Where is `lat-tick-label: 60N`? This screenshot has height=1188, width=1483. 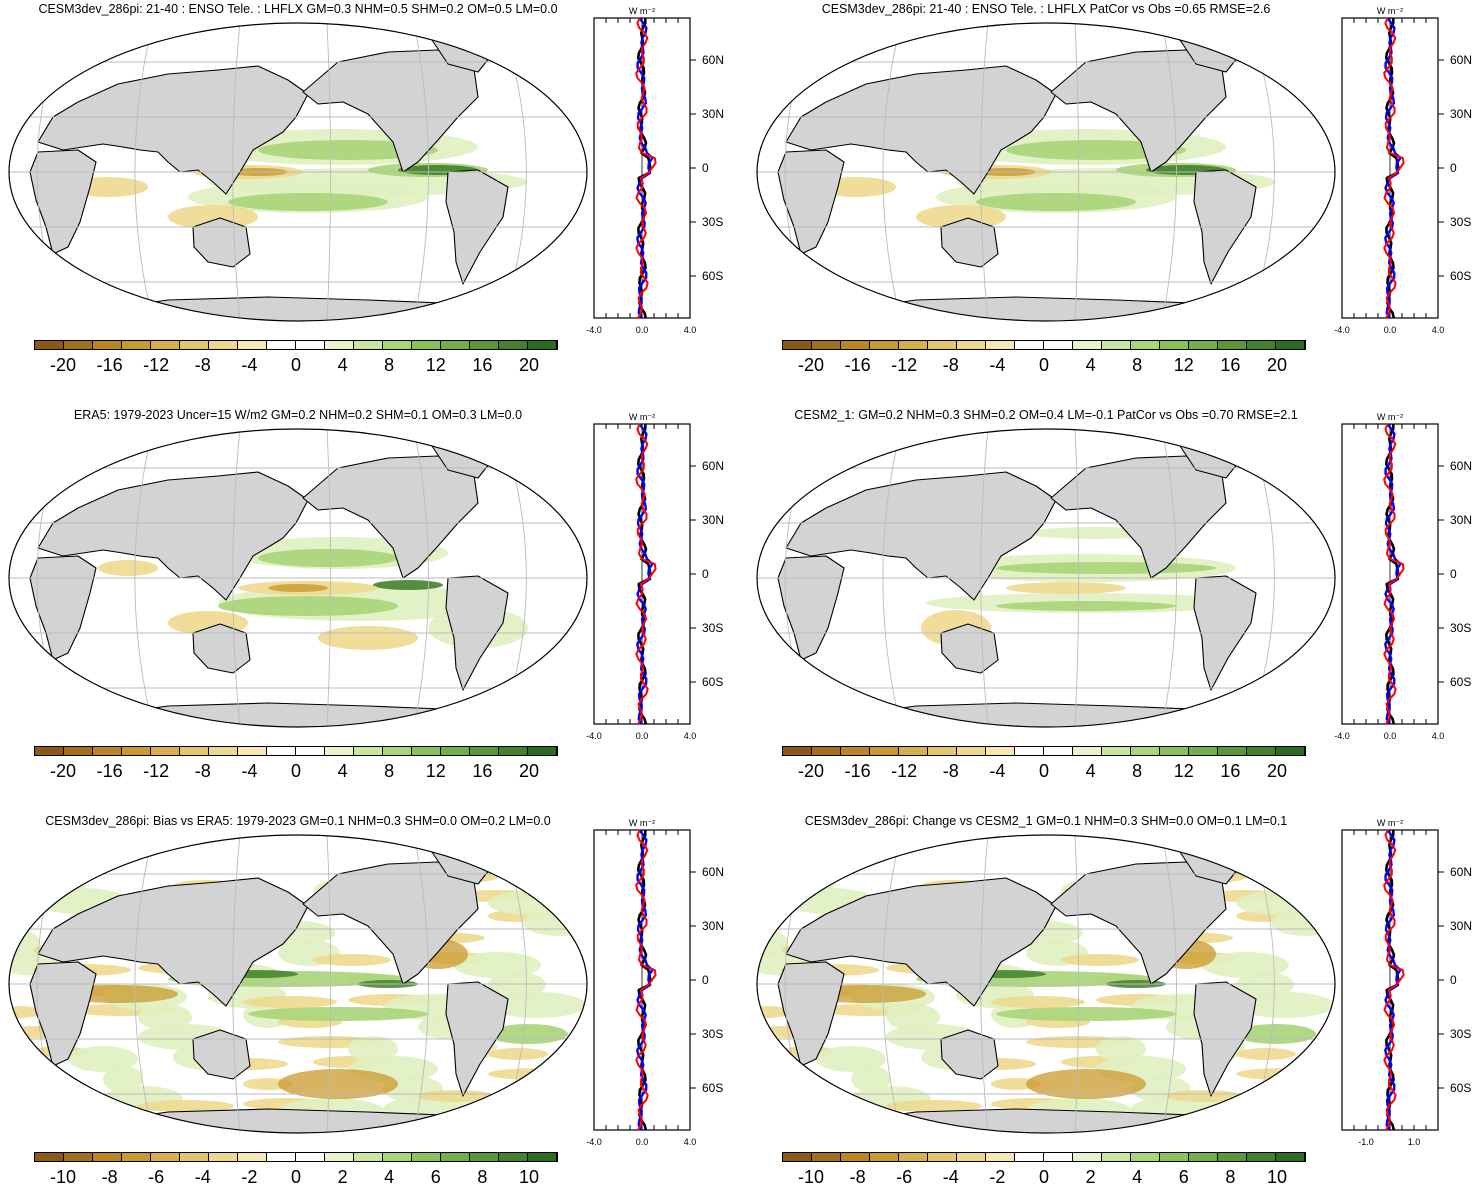 lat-tick-label: 60N is located at coordinates (1461, 60).